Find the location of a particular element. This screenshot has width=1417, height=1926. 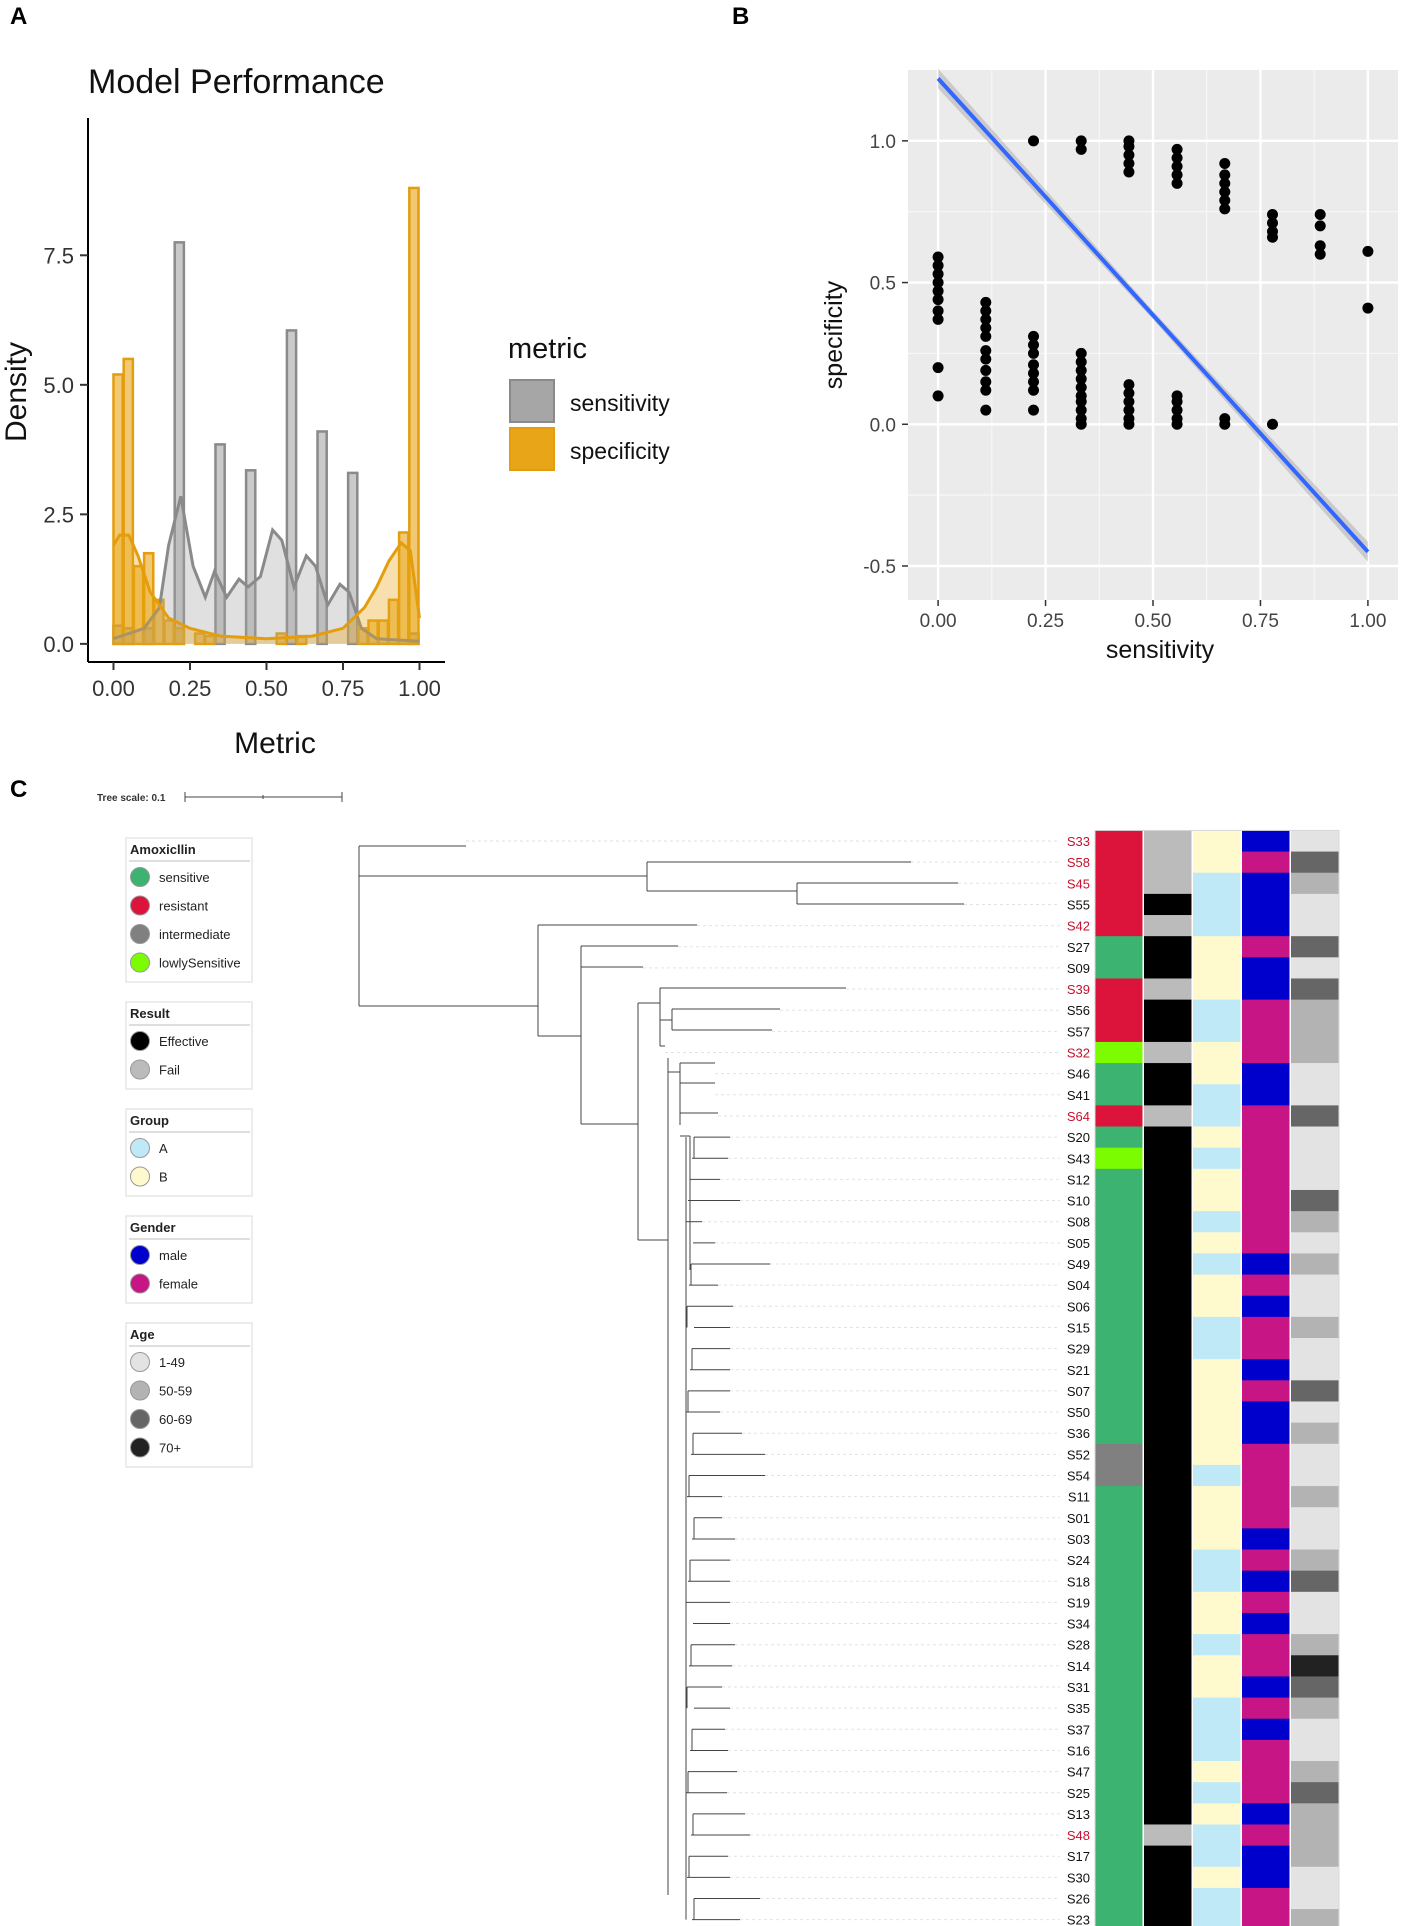

density-line-sensitivity is located at coordinates (266, 569).